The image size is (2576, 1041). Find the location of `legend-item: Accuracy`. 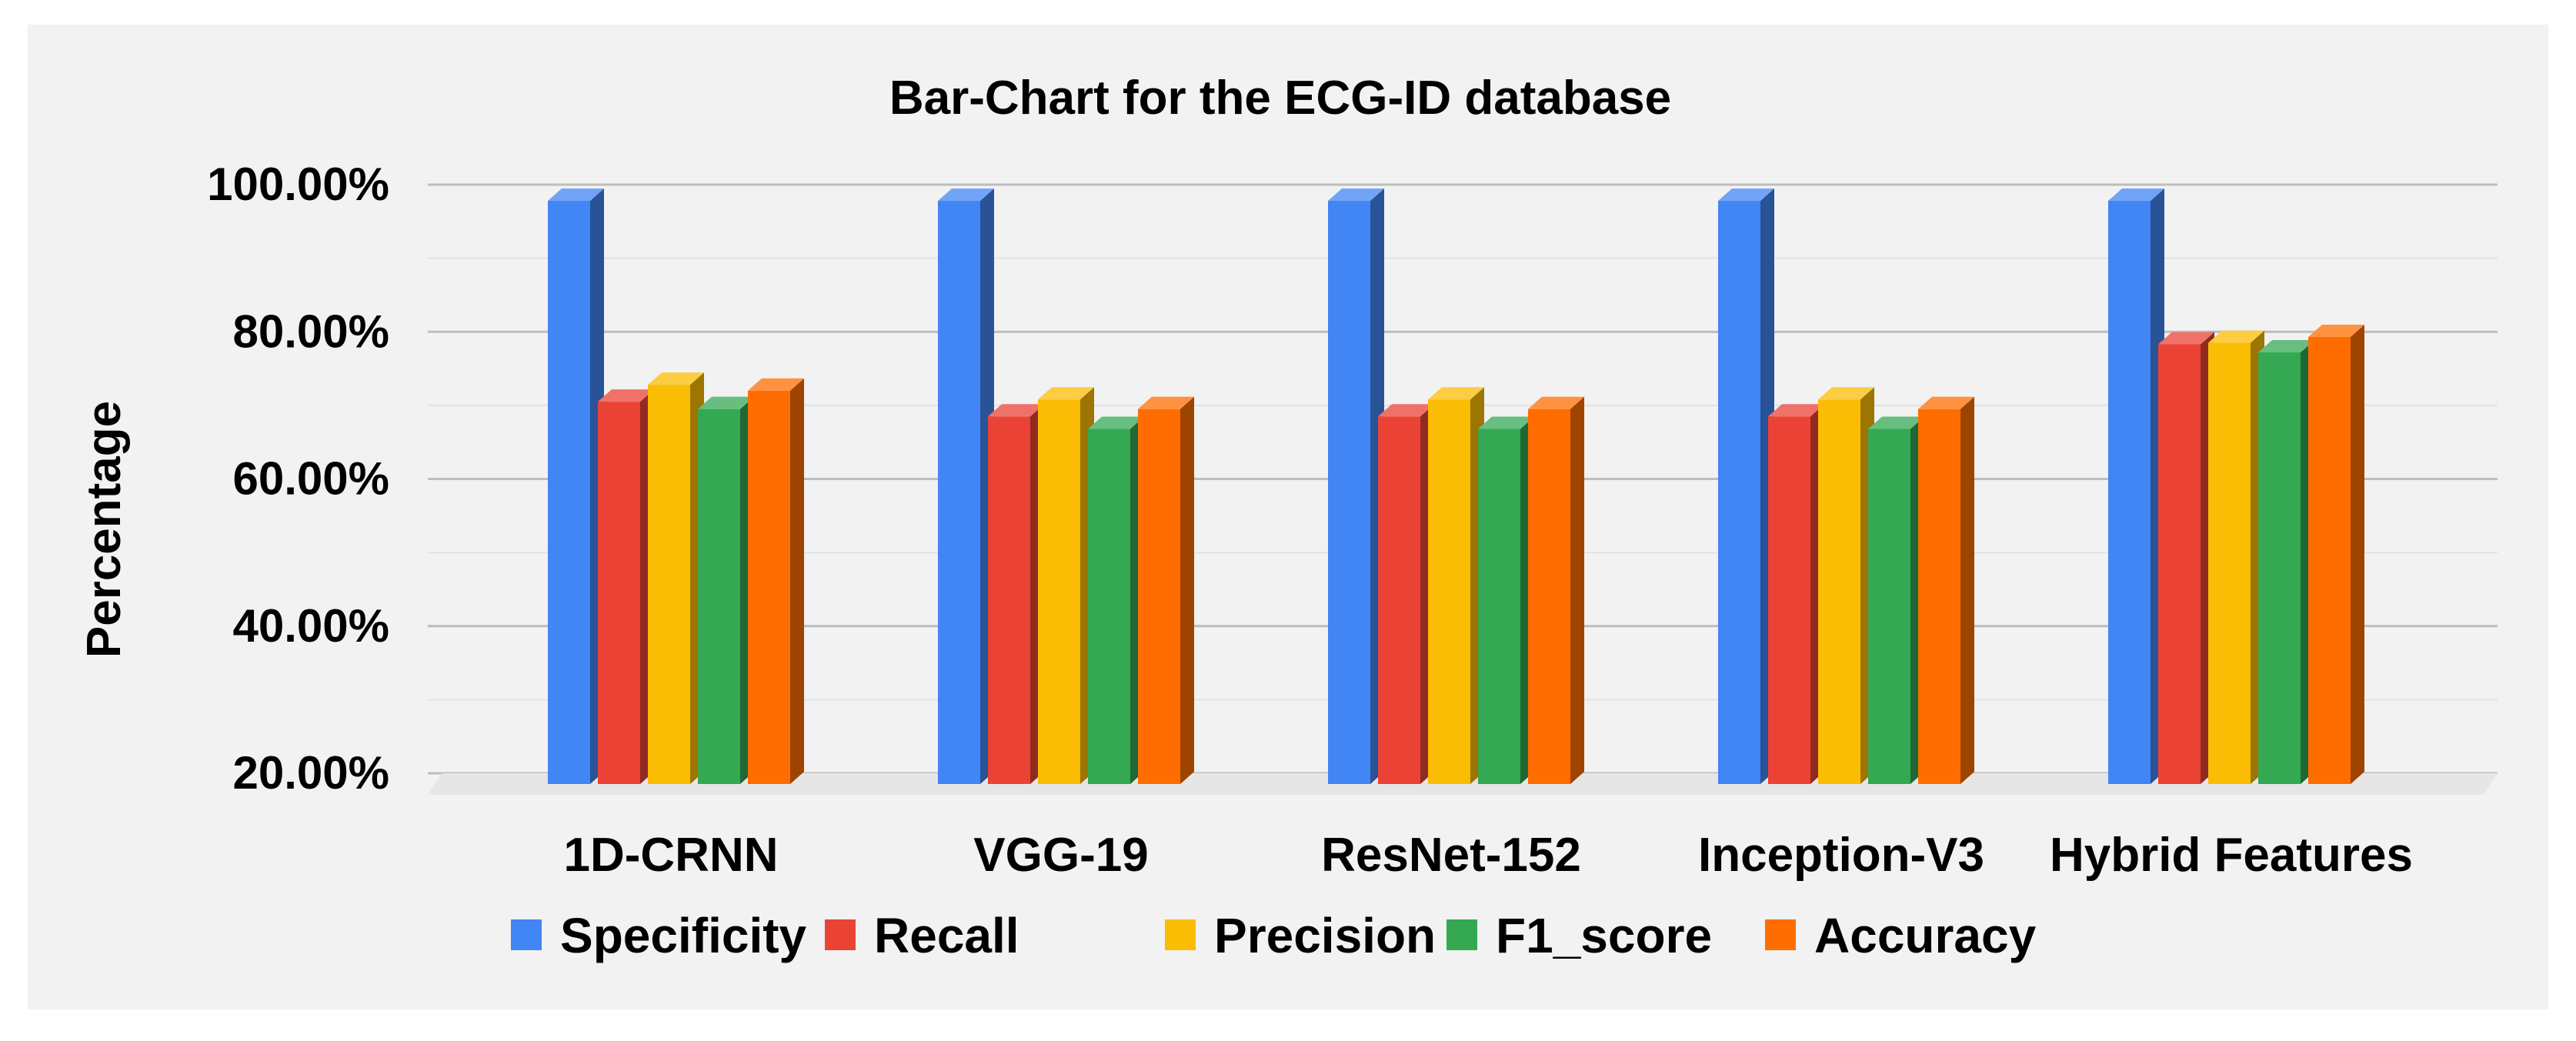

legend-item: Accuracy is located at coordinates (1901, 935).